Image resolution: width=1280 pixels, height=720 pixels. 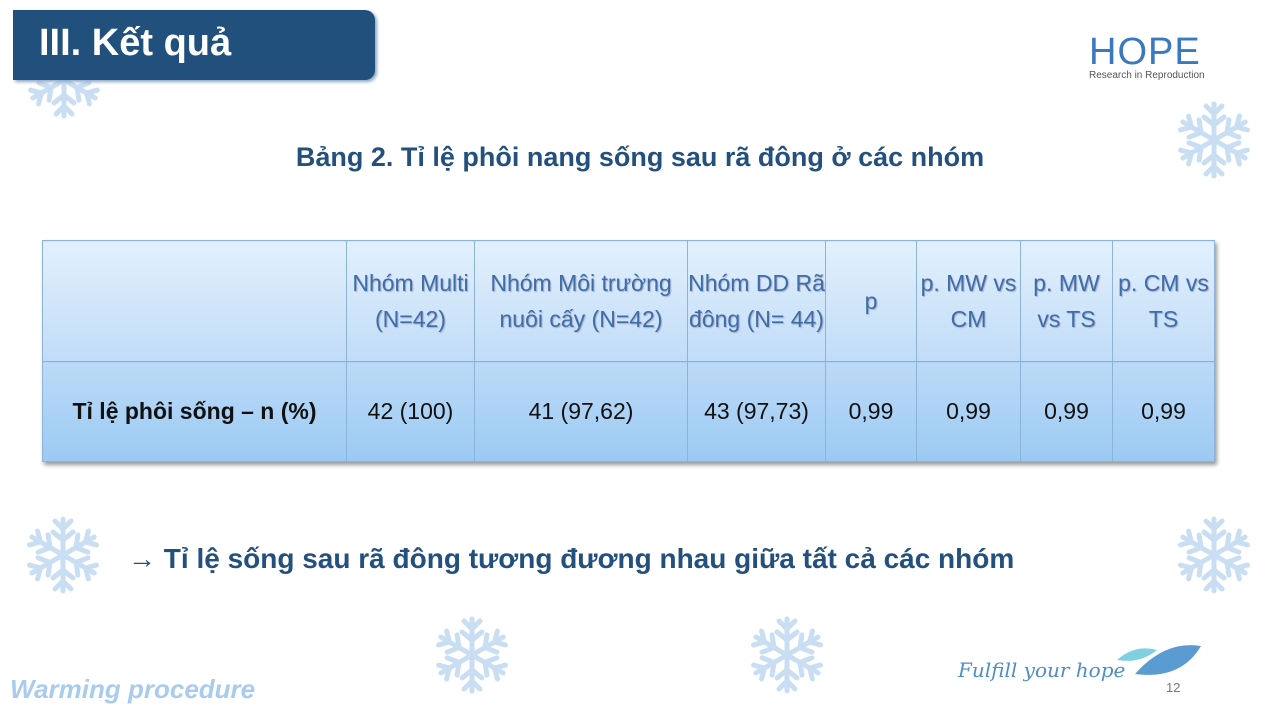 I want to click on footer-tagline: Fulfill your hope, so click(x=1042, y=670).